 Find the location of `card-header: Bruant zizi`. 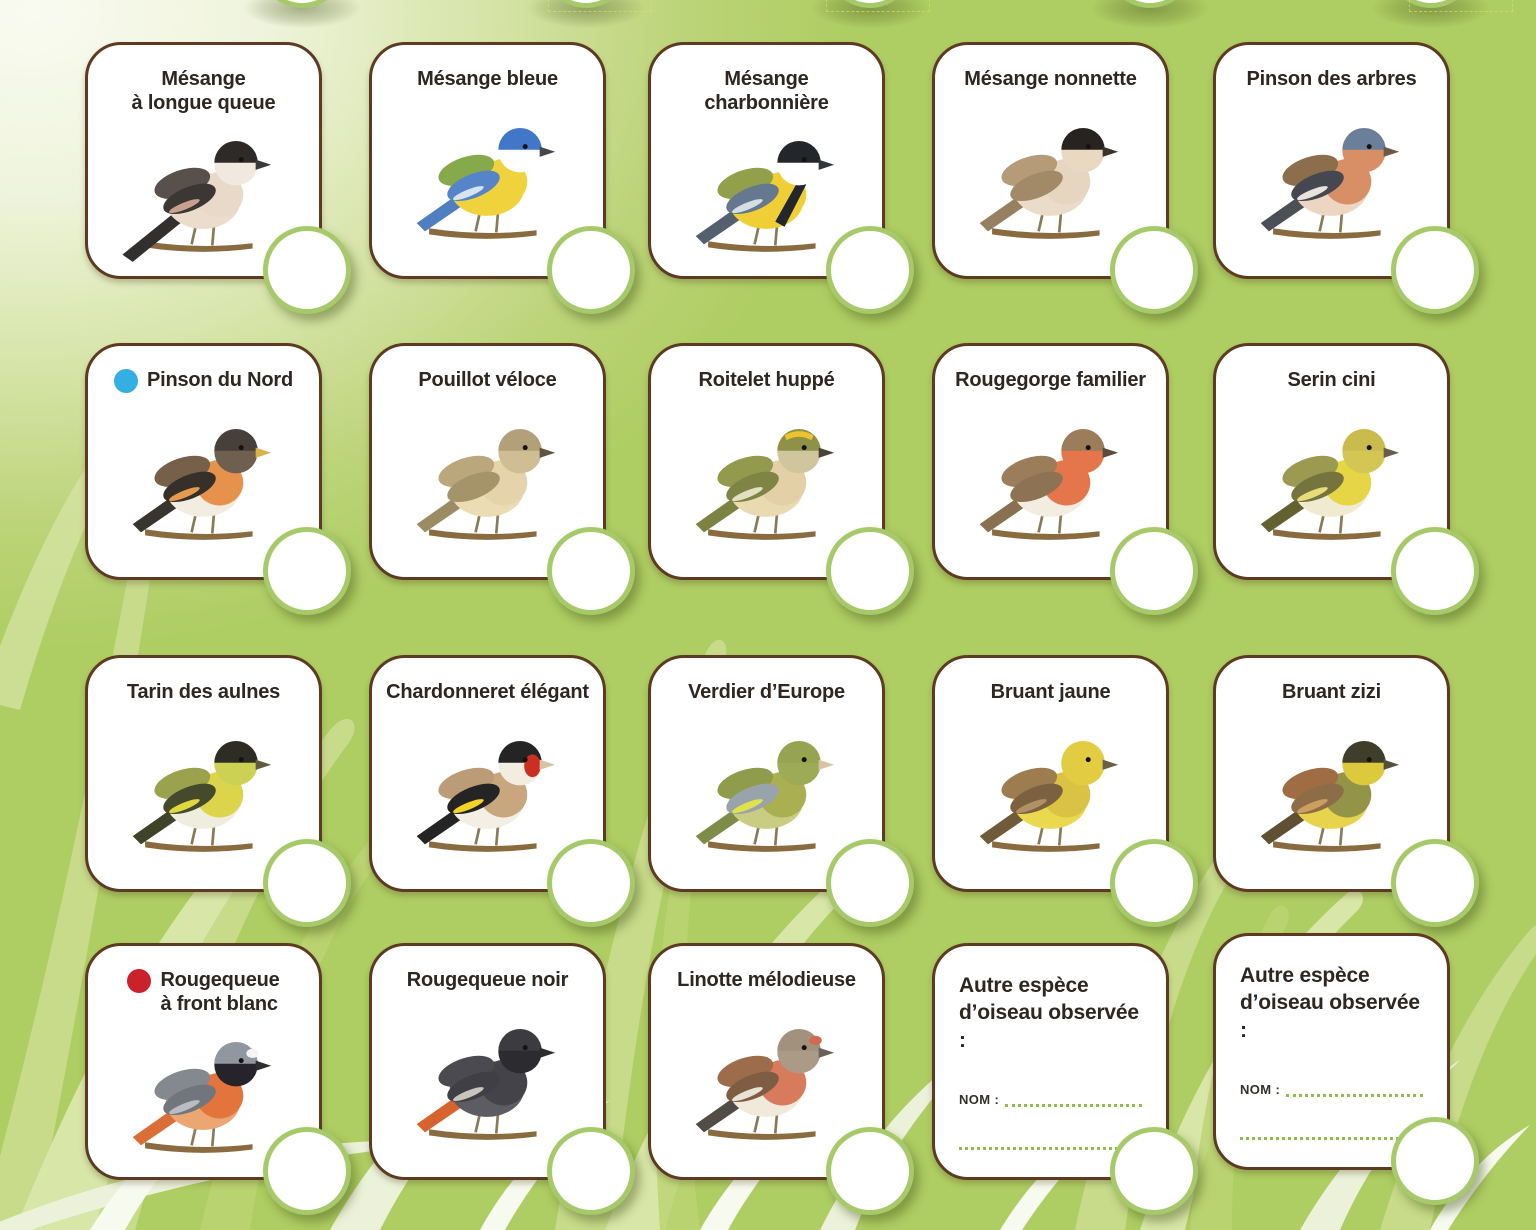

card-header: Bruant zizi is located at coordinates (1331, 687).